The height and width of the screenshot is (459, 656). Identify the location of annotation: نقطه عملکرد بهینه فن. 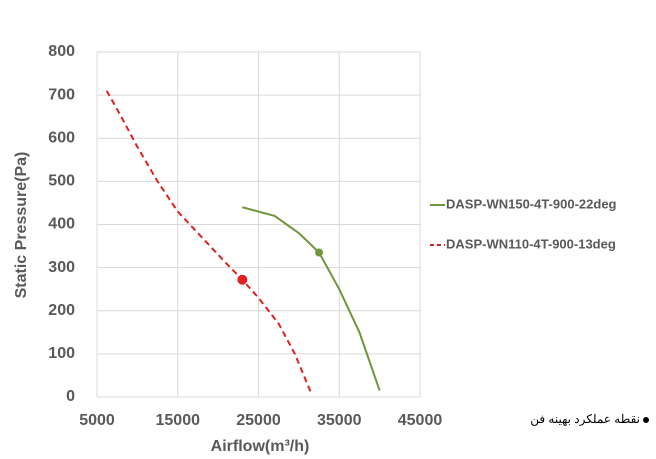
(585, 419).